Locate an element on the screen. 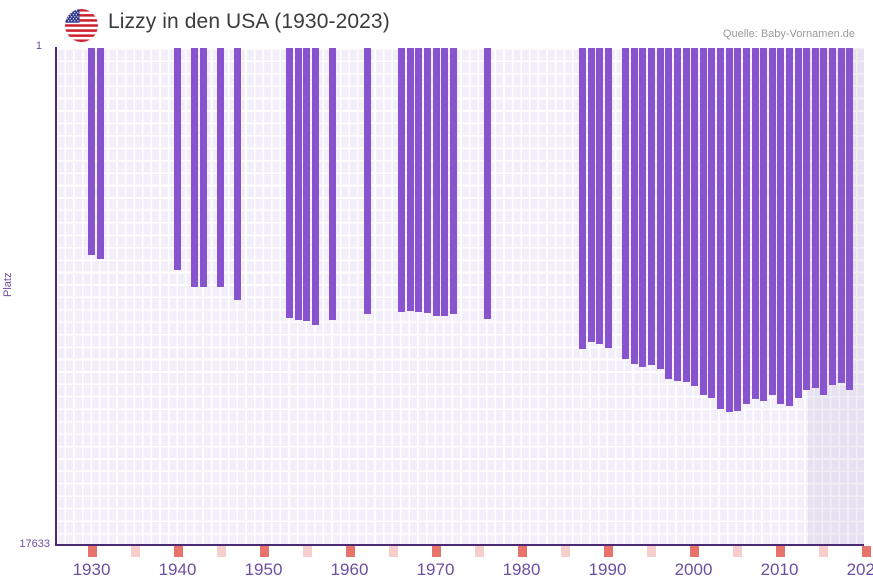  x-tick-label-1990: 1990 is located at coordinates (607, 569).